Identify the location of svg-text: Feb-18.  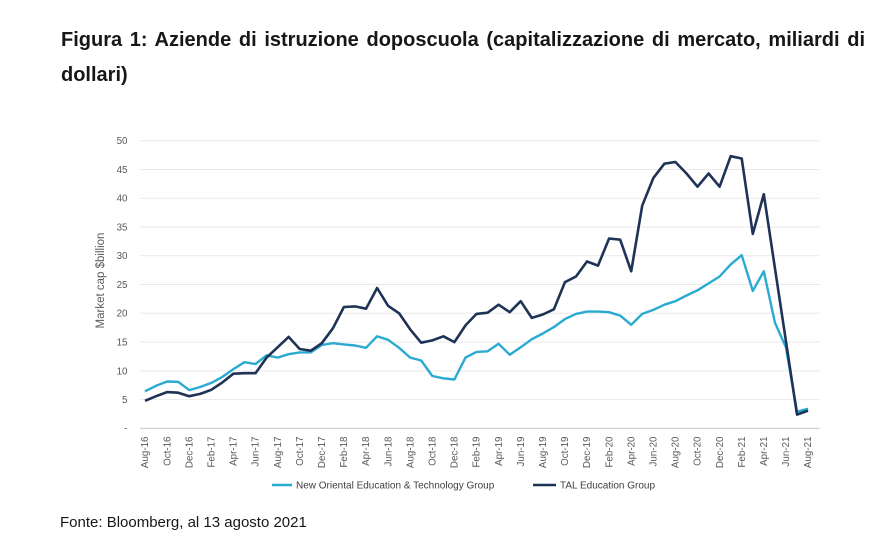
(344, 452).